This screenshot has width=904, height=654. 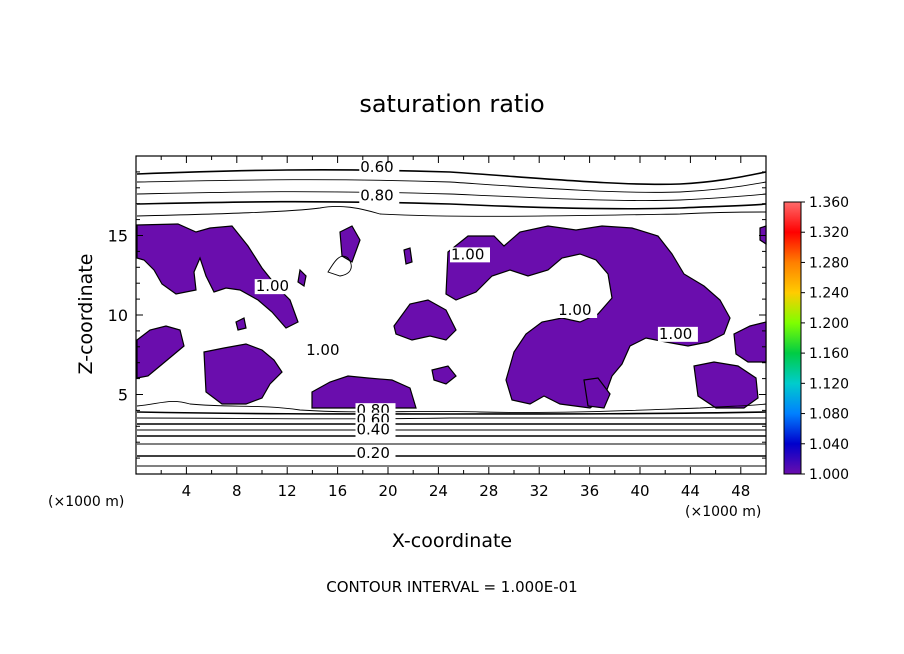 I want to click on contour-label: 0.60, so click(x=376, y=167).